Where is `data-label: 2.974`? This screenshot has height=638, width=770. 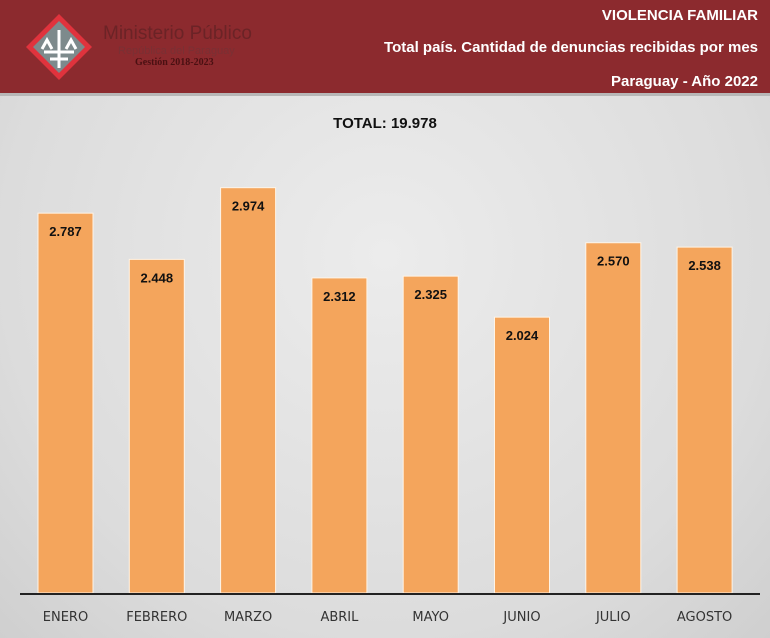 data-label: 2.974 is located at coordinates (248, 206).